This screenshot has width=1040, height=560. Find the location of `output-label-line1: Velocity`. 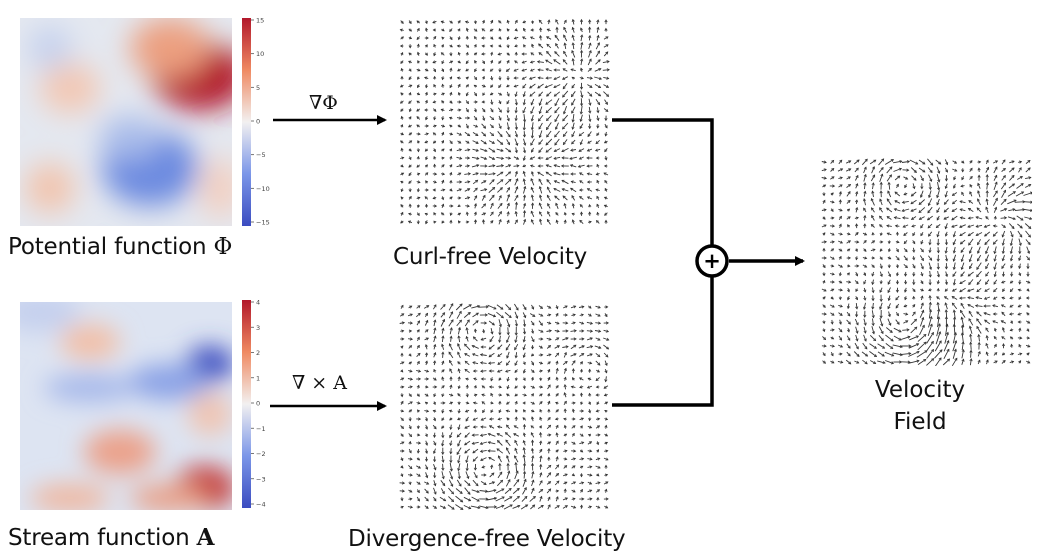

output-label-line1: Velocity is located at coordinates (920, 390).